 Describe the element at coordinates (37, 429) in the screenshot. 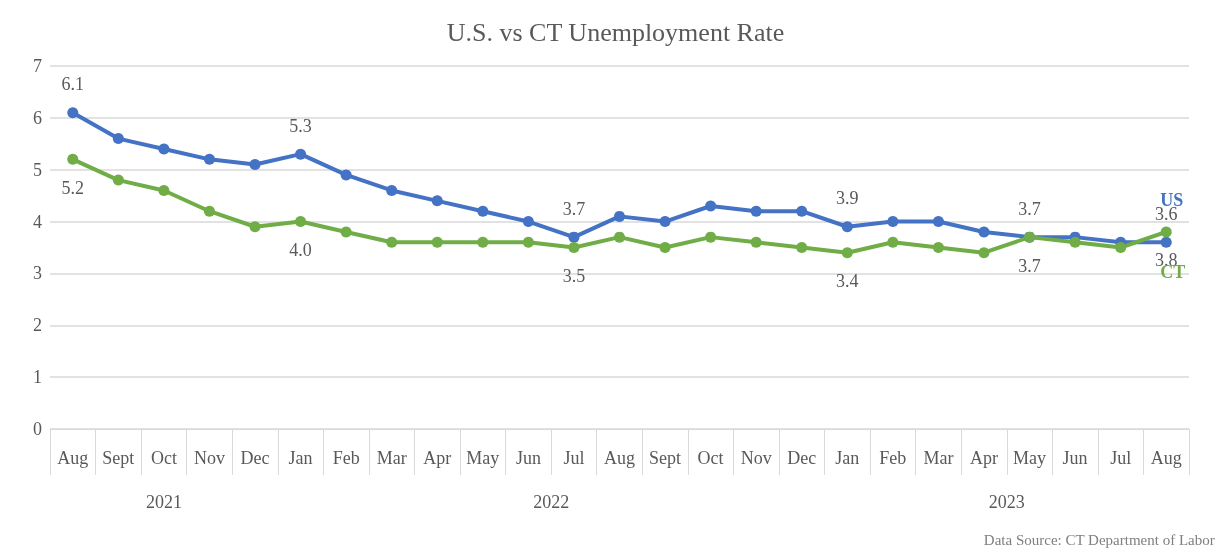

I see `y-tick-label: 0` at that location.